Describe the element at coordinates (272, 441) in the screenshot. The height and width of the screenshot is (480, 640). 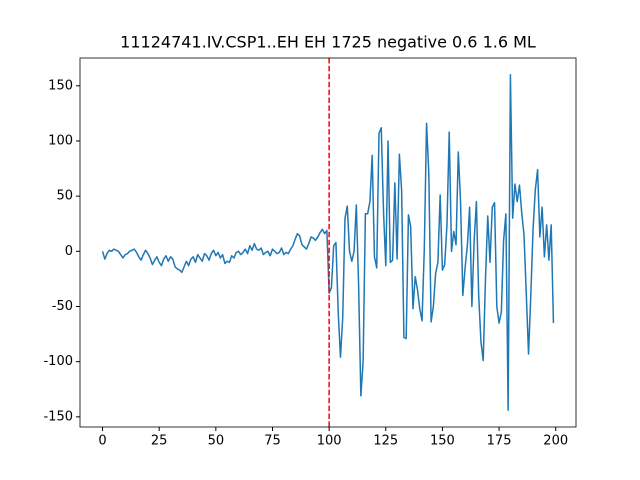
I see `x-tick-label: 75` at that location.